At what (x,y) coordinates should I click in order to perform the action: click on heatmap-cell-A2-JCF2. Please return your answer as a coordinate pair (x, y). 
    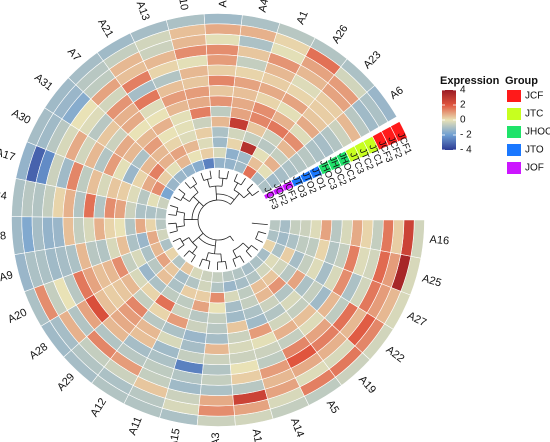
    Looking at the image, I should click on (223, 29).